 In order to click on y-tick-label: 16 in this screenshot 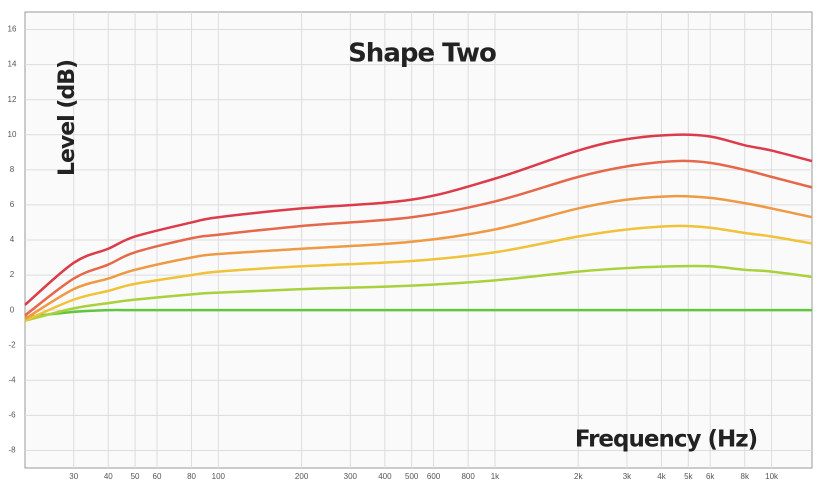, I will do `click(12, 29)`.